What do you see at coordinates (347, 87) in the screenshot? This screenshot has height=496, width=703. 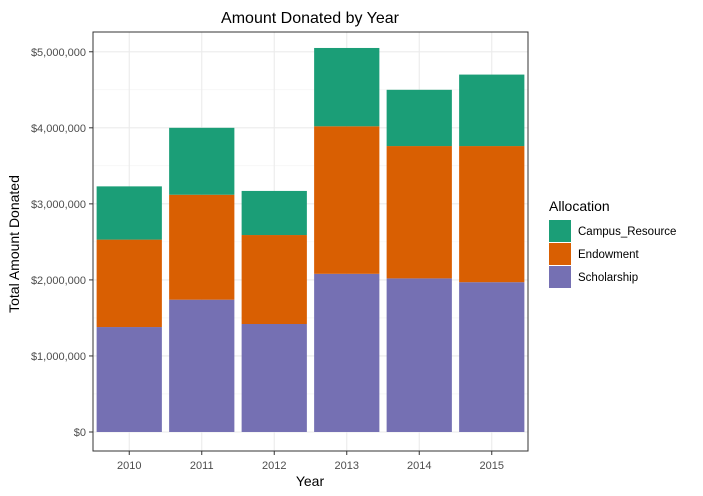 I see `bar-campus-resource-2013` at bounding box center [347, 87].